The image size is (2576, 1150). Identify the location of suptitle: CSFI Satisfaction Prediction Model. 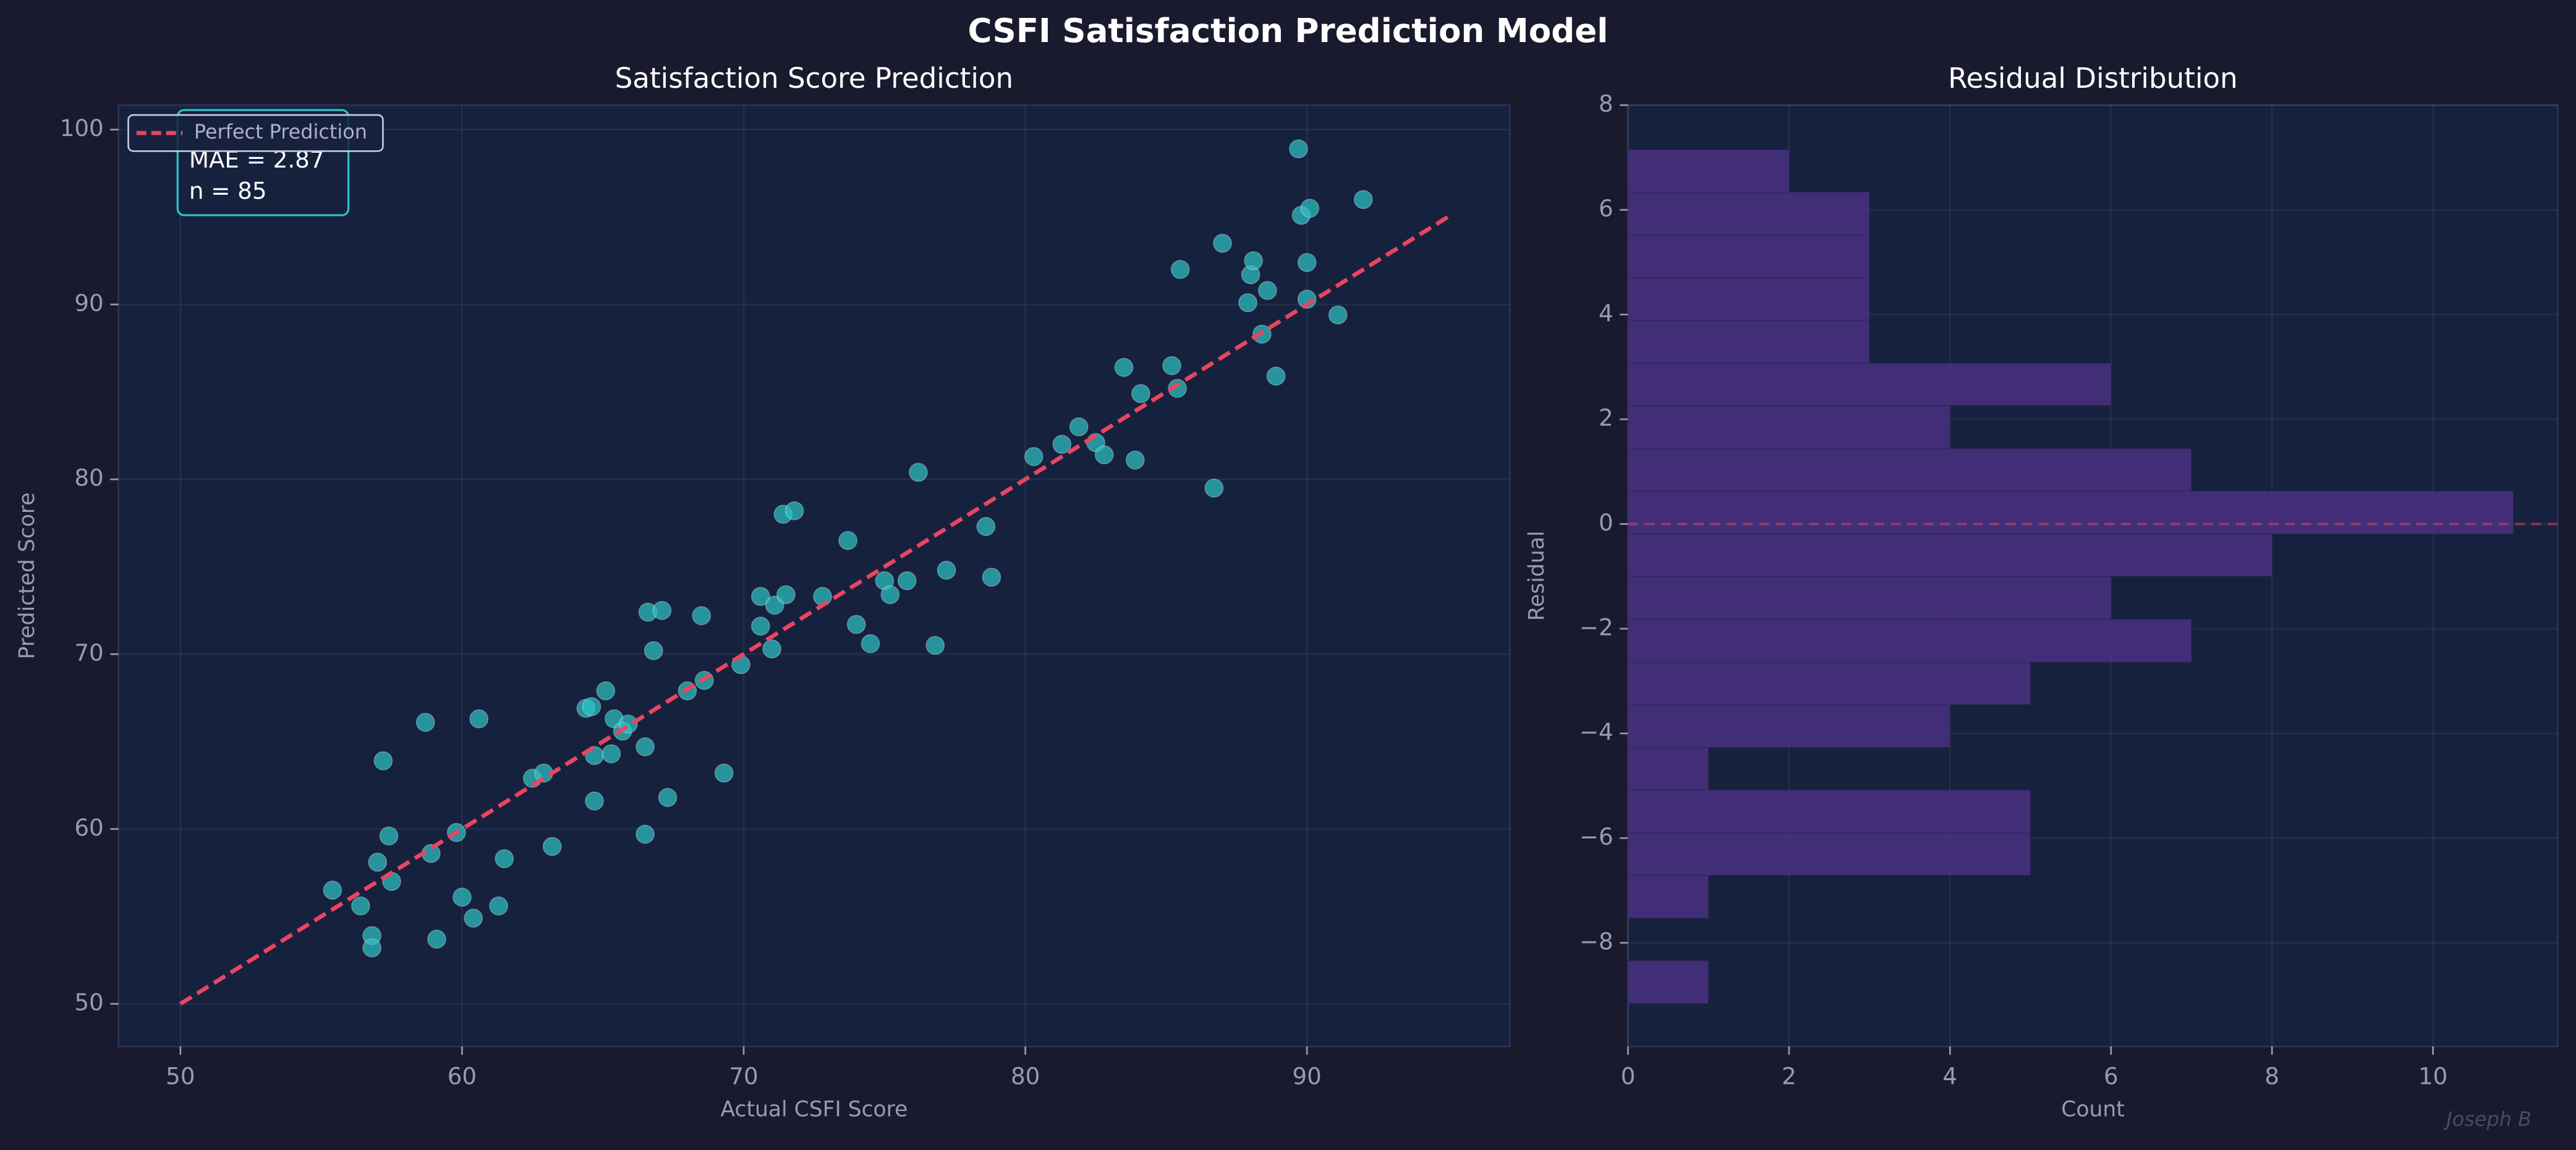
(1288, 31).